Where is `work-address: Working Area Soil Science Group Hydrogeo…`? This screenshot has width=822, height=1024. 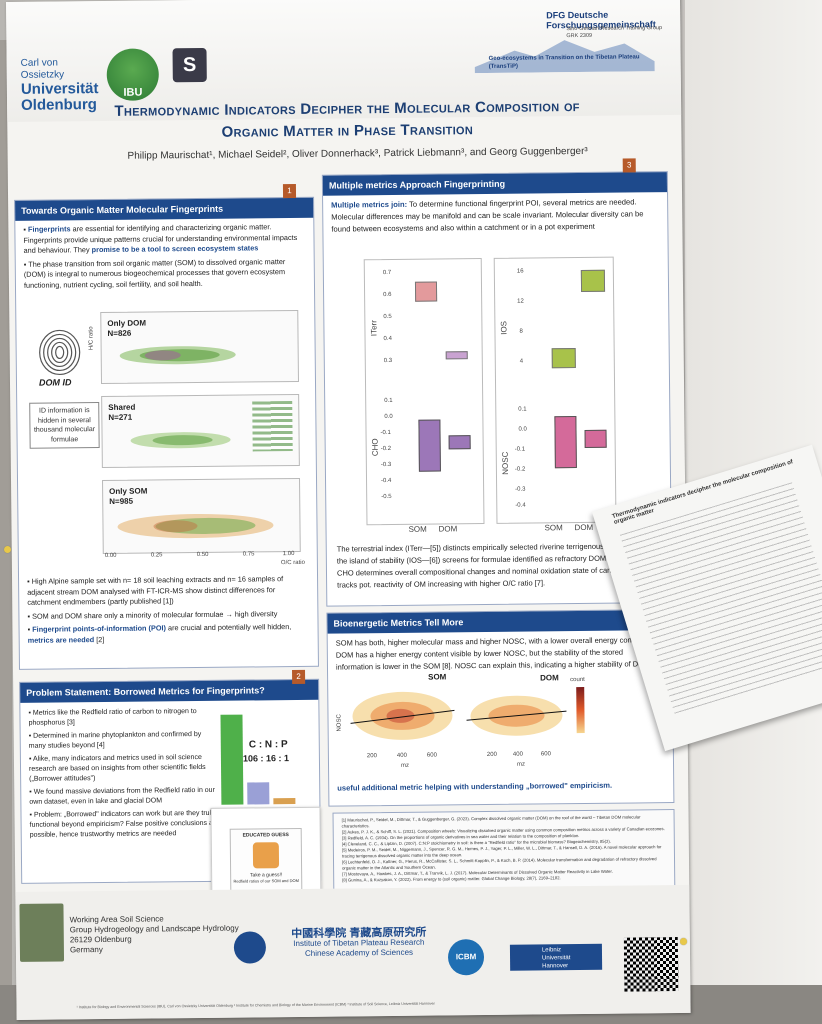
work-address: Working Area Soil Science Group Hydrogeo… is located at coordinates (154, 935).